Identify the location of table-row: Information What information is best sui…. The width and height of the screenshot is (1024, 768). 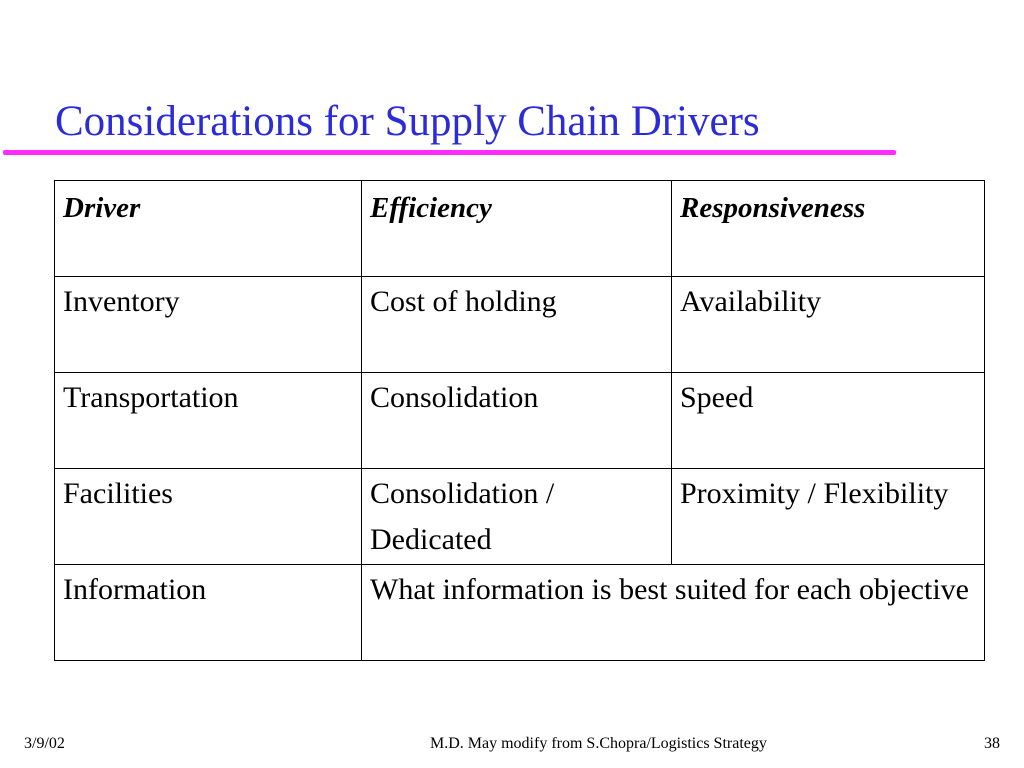
(519, 612).